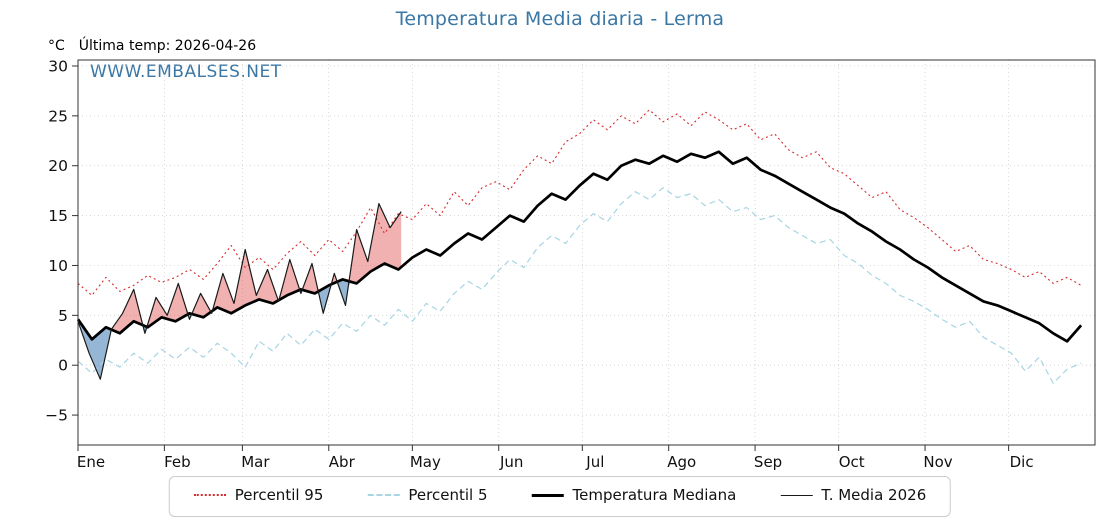  Describe the element at coordinates (63, 366) in the screenshot. I see `y-tick-label: 0` at that location.